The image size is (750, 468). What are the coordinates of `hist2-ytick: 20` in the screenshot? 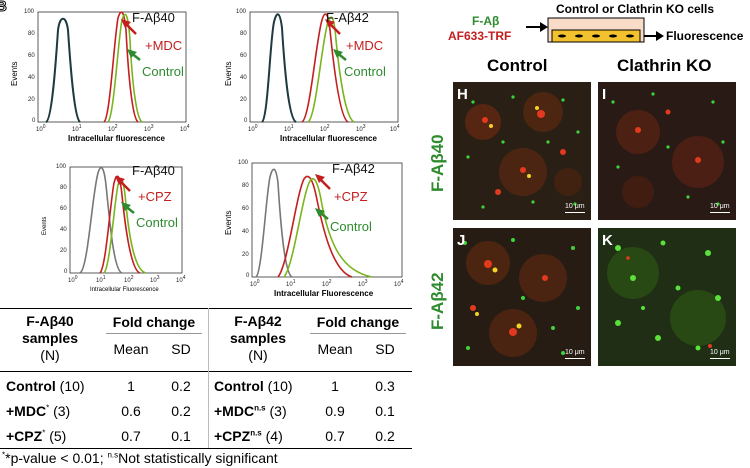 It's located at (243, 100).